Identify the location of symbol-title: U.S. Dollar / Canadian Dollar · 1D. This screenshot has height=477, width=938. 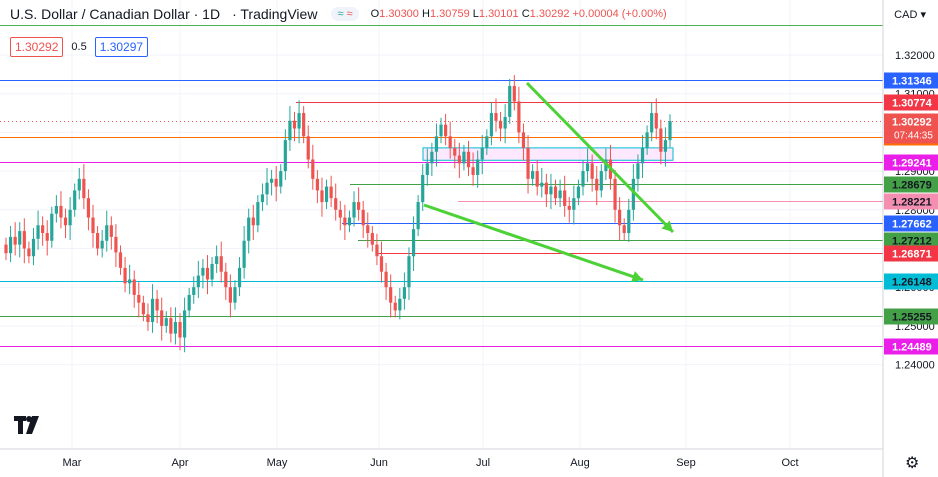
(115, 14).